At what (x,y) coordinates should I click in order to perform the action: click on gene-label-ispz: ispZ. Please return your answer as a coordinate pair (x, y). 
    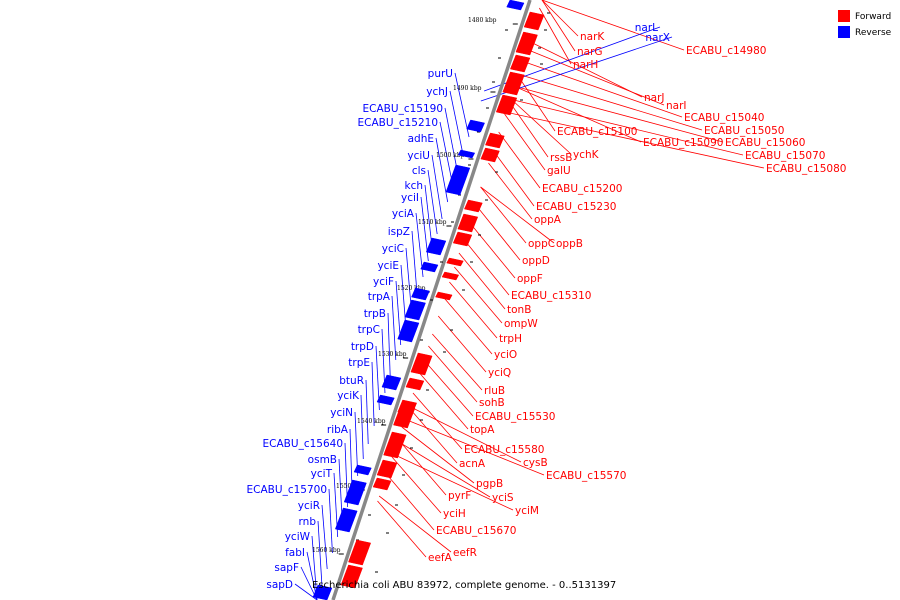
    Looking at the image, I should click on (399, 232).